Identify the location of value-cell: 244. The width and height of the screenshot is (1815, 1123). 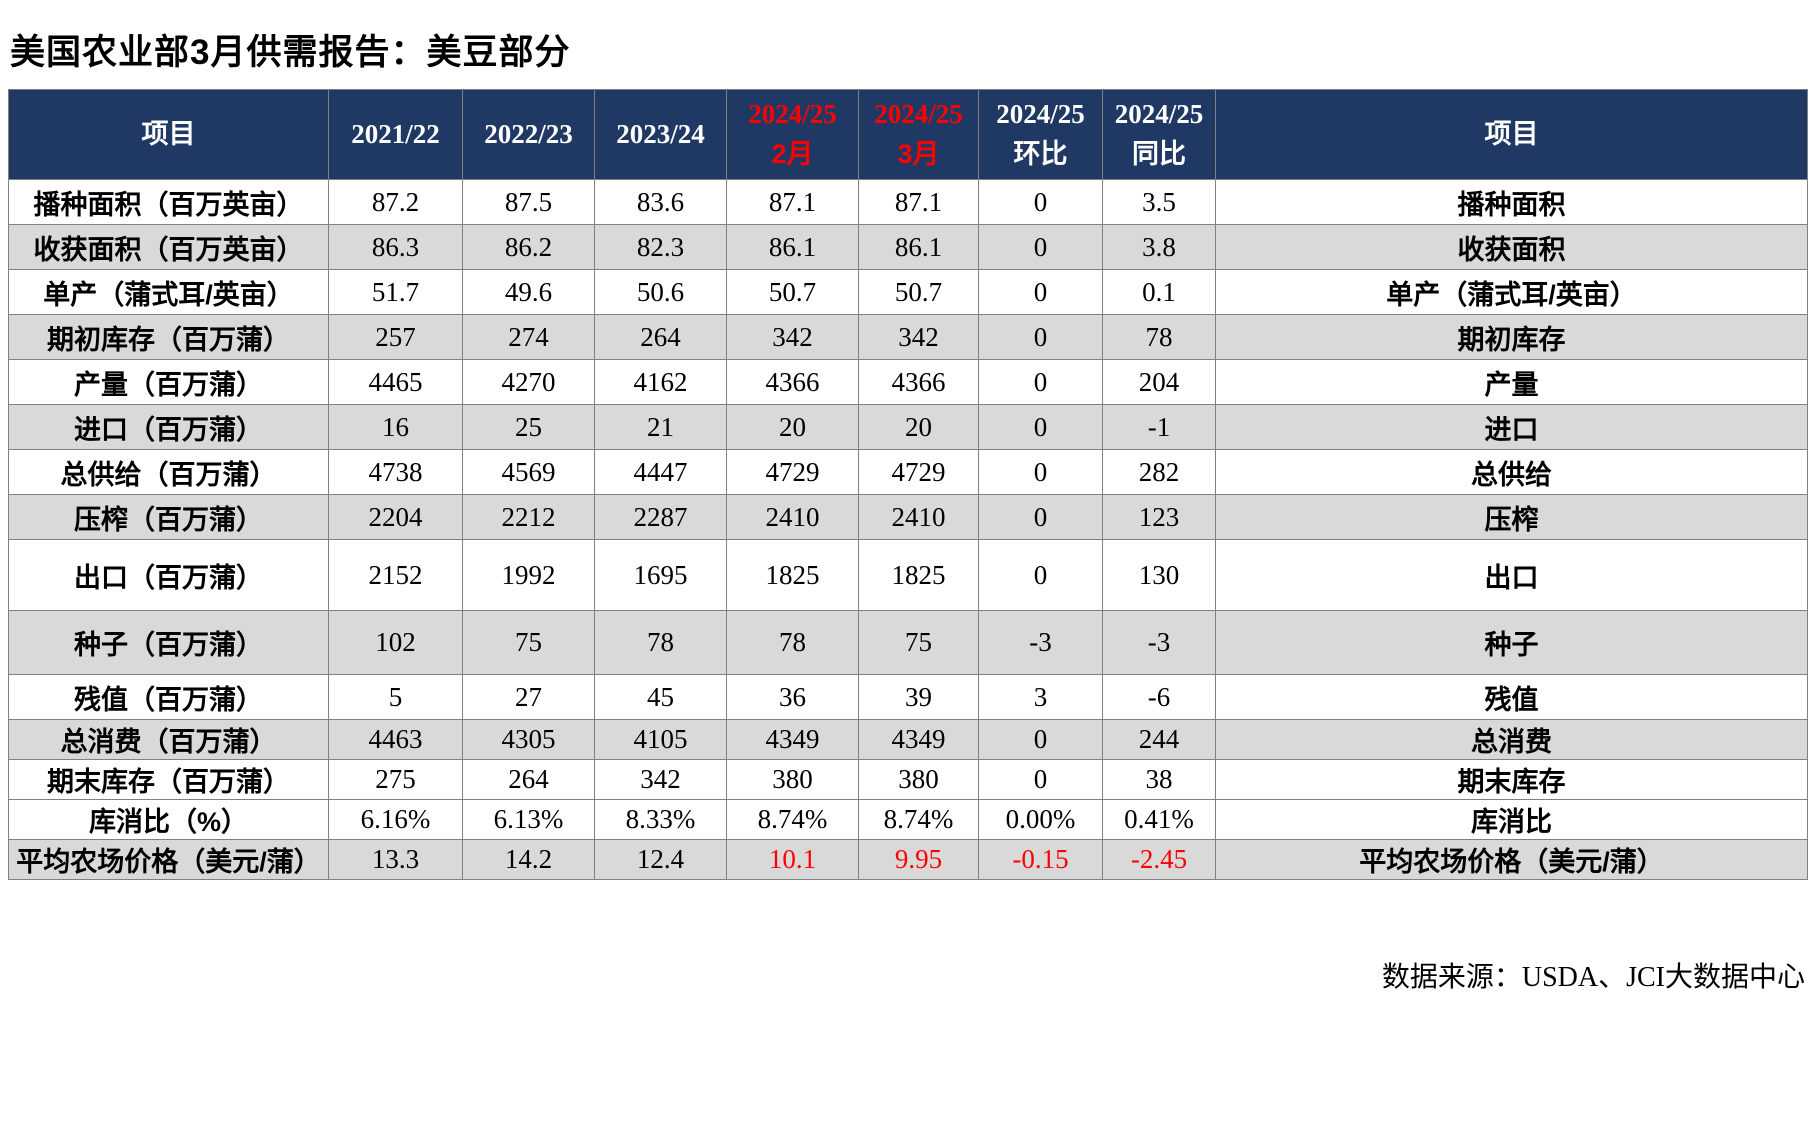
(1159, 739).